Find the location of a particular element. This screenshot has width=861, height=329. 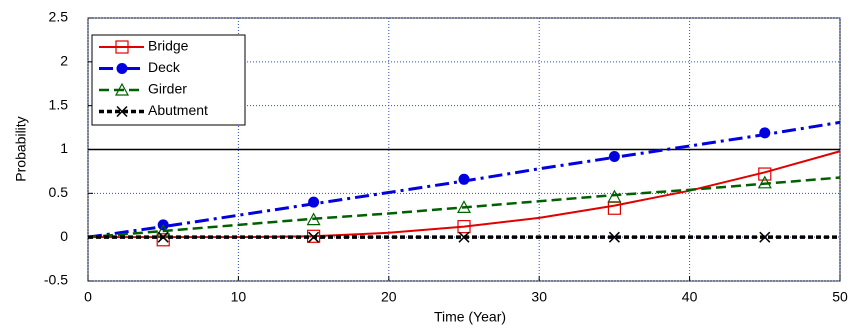

y-tick-label: 0 is located at coordinates (64, 236).